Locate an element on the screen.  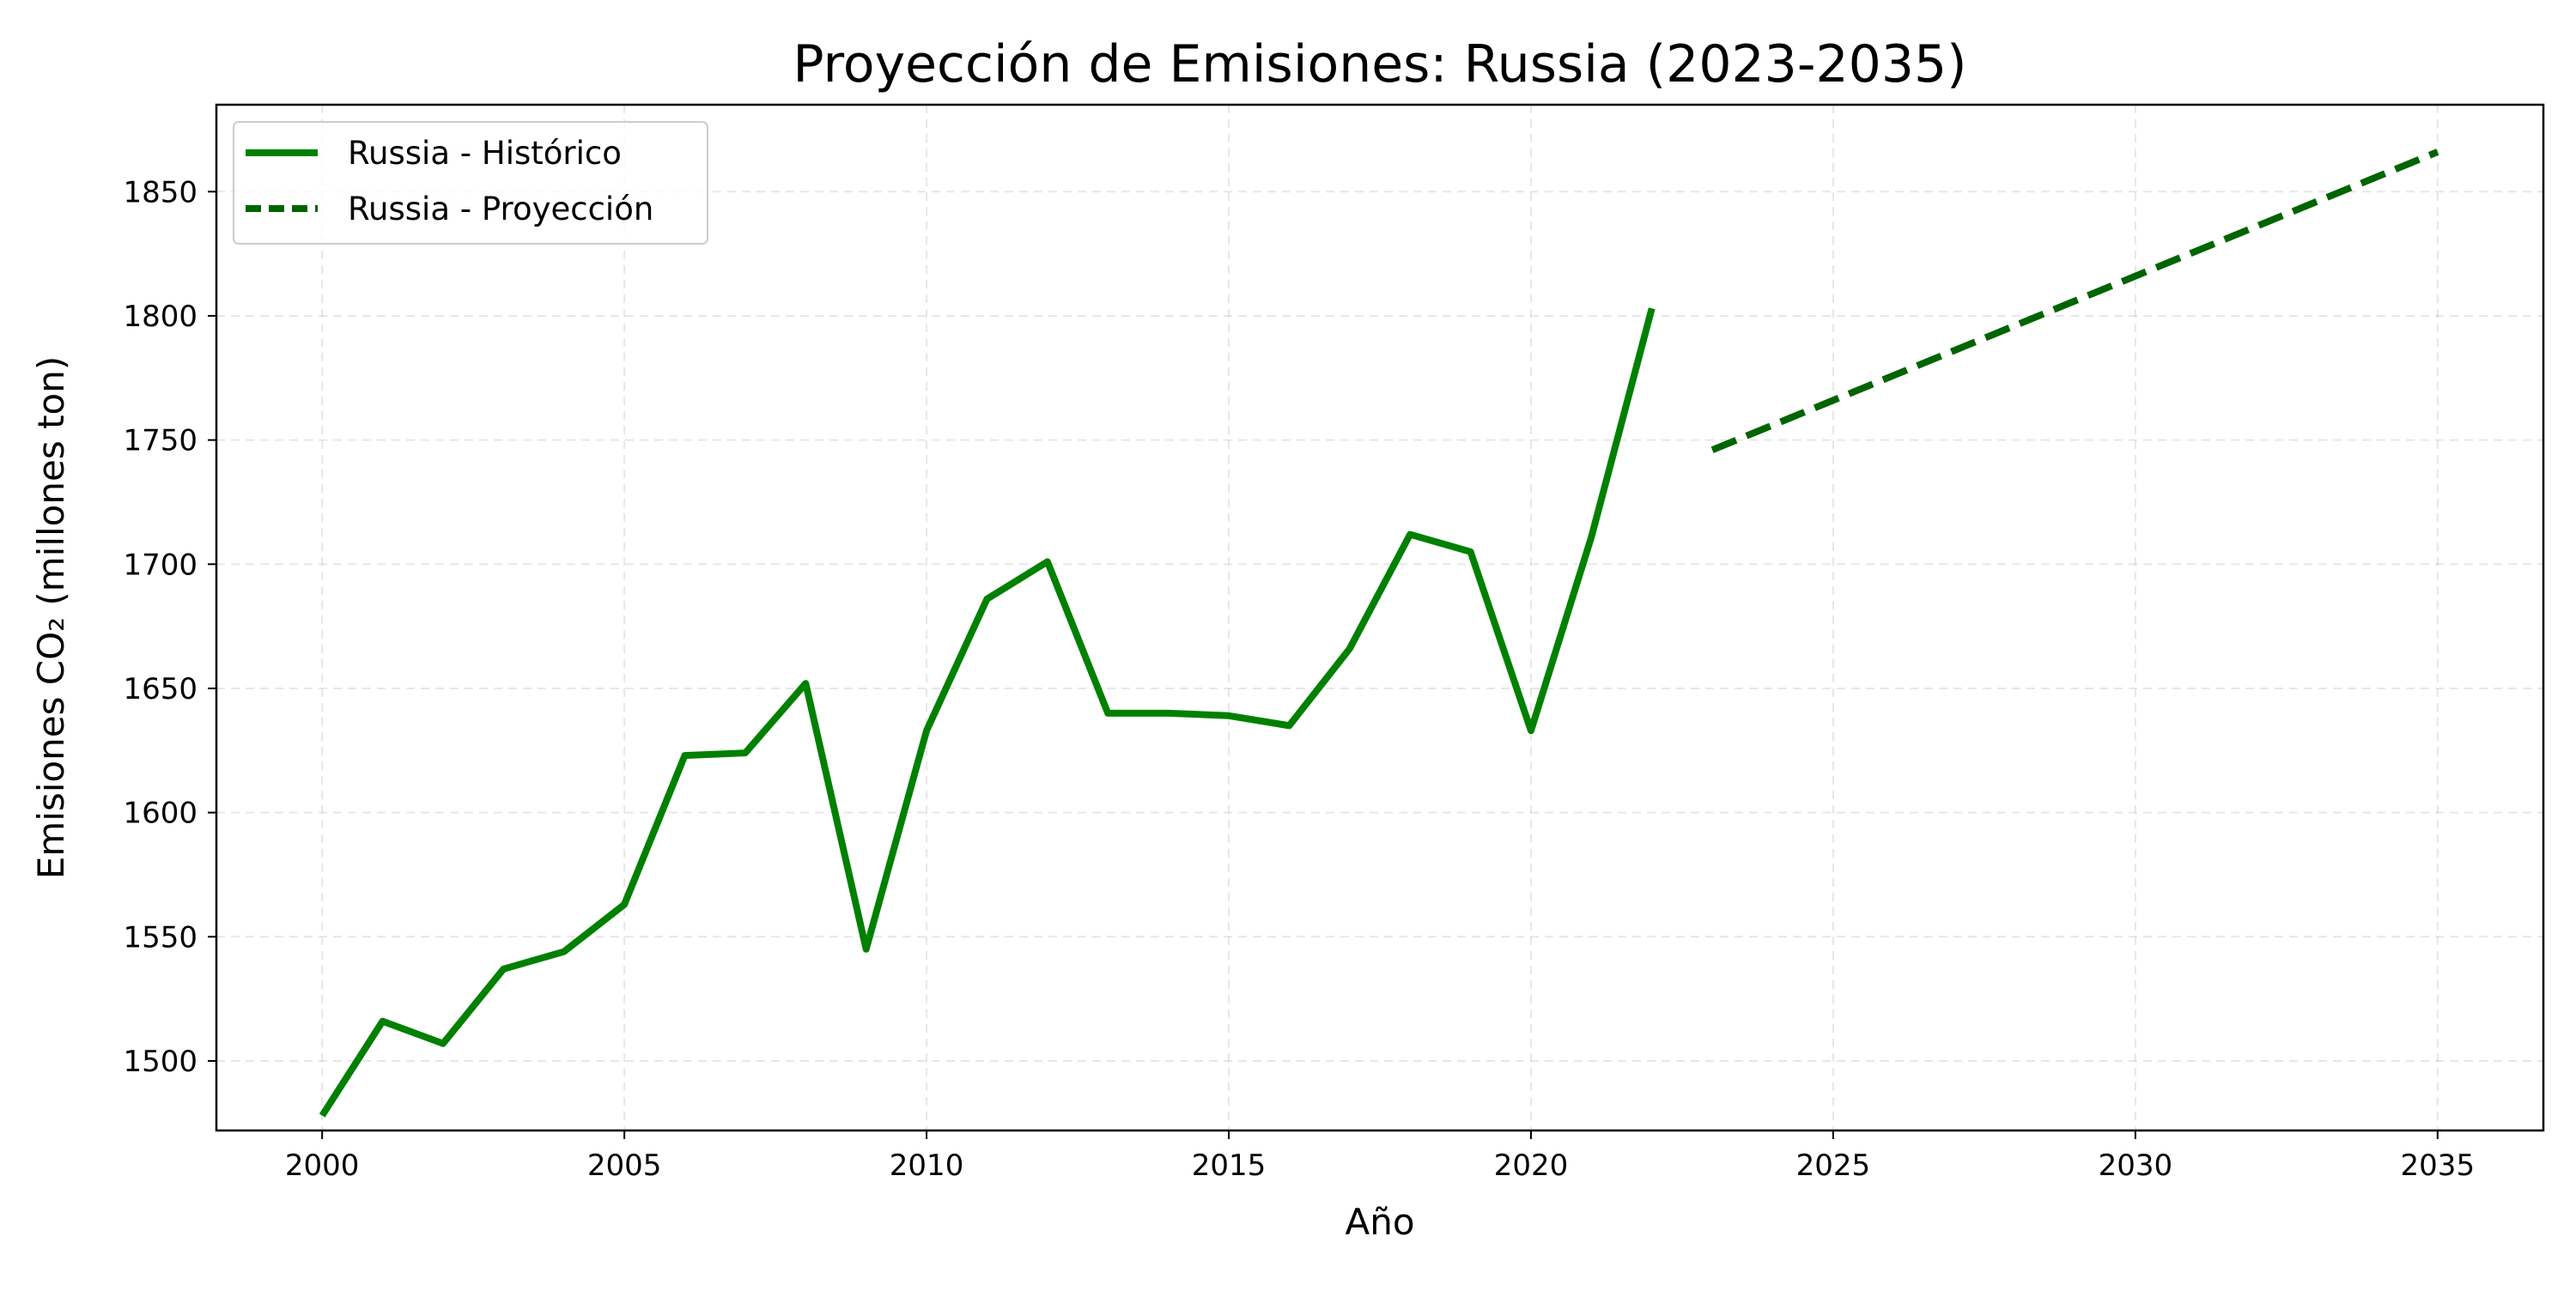
x-tick-label: 2020 is located at coordinates (1532, 1166).